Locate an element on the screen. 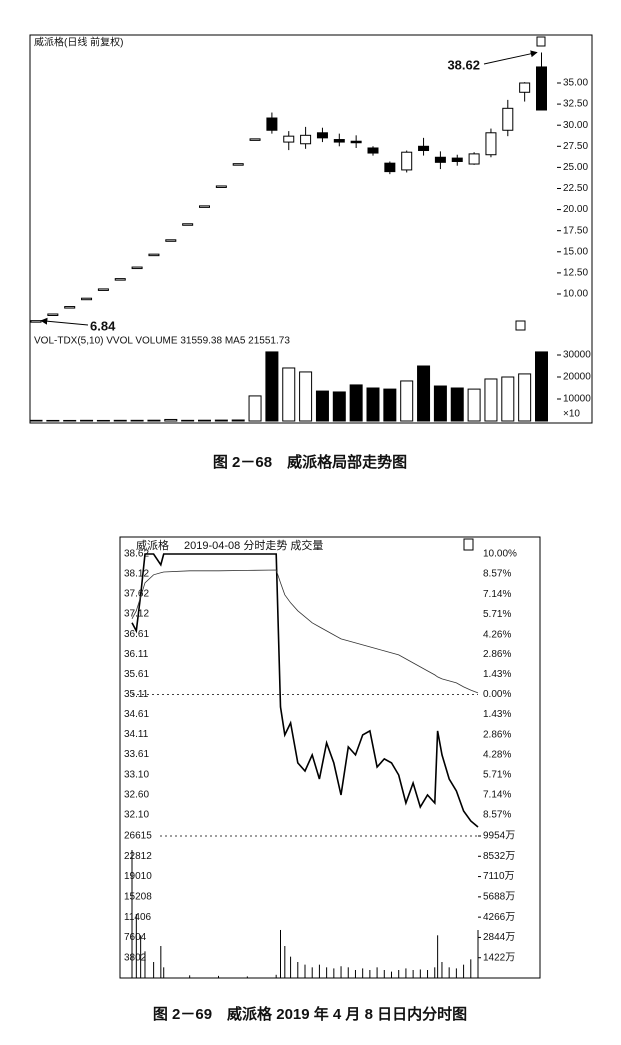 The height and width of the screenshot is (1045, 621). y-tick-label: 32.50 is located at coordinates (575, 104).